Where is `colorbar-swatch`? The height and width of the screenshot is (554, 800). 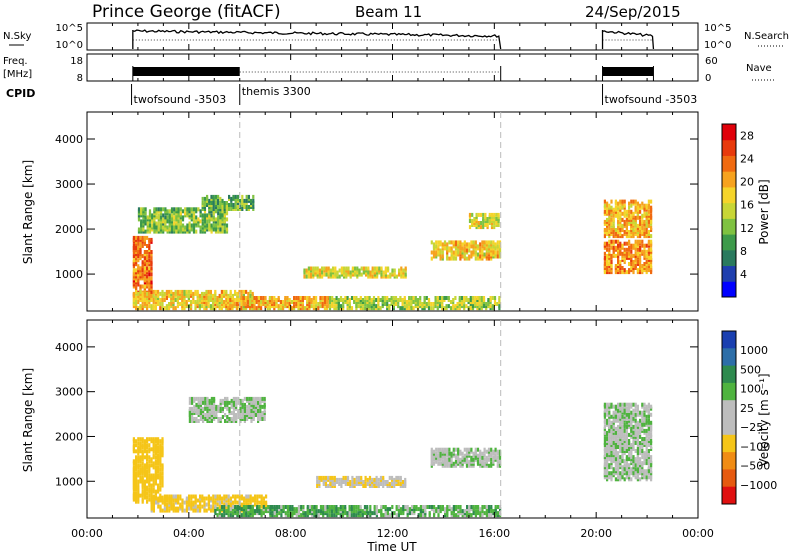
colorbar-swatch is located at coordinates (729, 147).